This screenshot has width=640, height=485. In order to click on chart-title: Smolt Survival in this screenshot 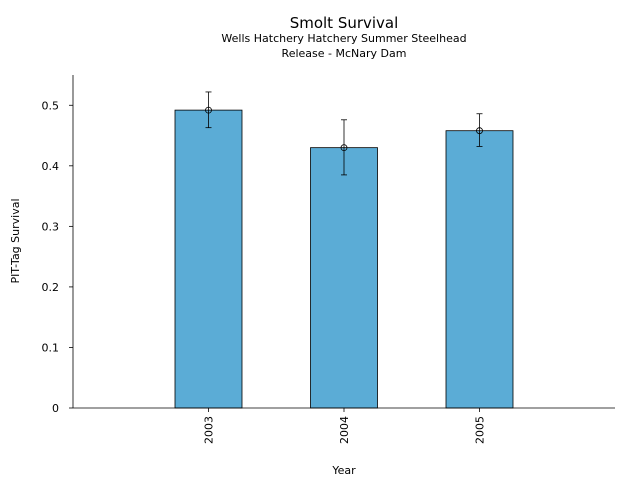, I will do `click(344, 23)`.